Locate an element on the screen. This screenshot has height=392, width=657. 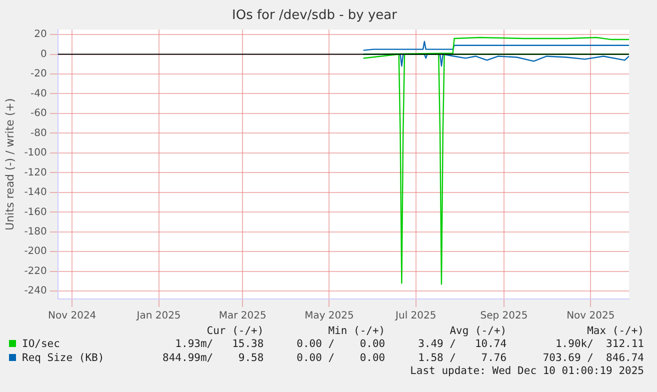
text: Cur (-/+) is located at coordinates (235, 331).